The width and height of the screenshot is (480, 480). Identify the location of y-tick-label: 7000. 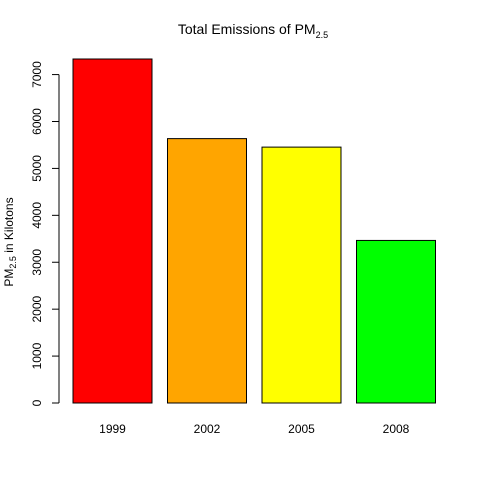
(37, 74).